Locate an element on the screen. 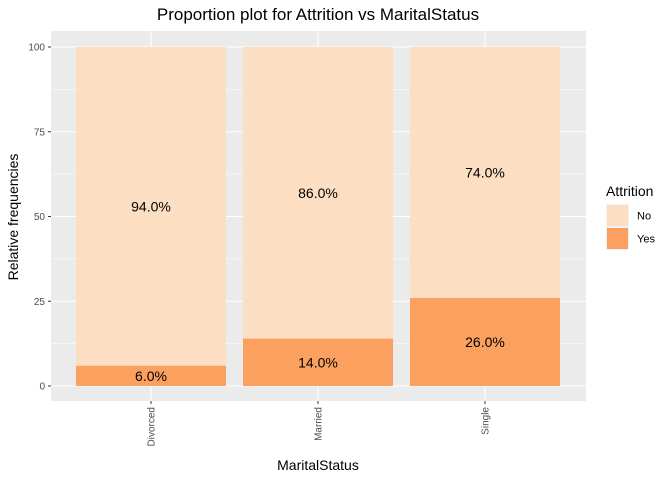 The image size is (672, 480). y-tick-label: 25 is located at coordinates (40, 302).